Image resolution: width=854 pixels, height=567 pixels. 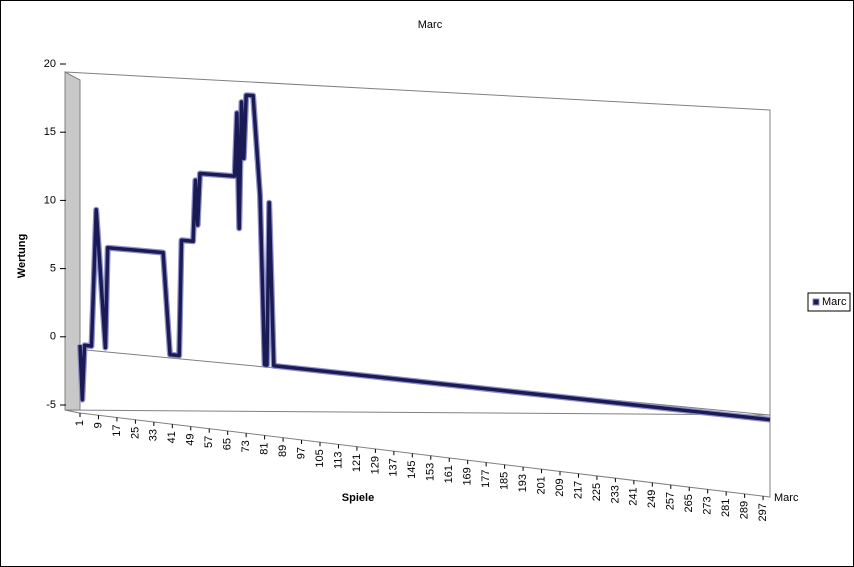 What do you see at coordinates (597, 492) in the screenshot?
I see `x-tick-label: 225` at bounding box center [597, 492].